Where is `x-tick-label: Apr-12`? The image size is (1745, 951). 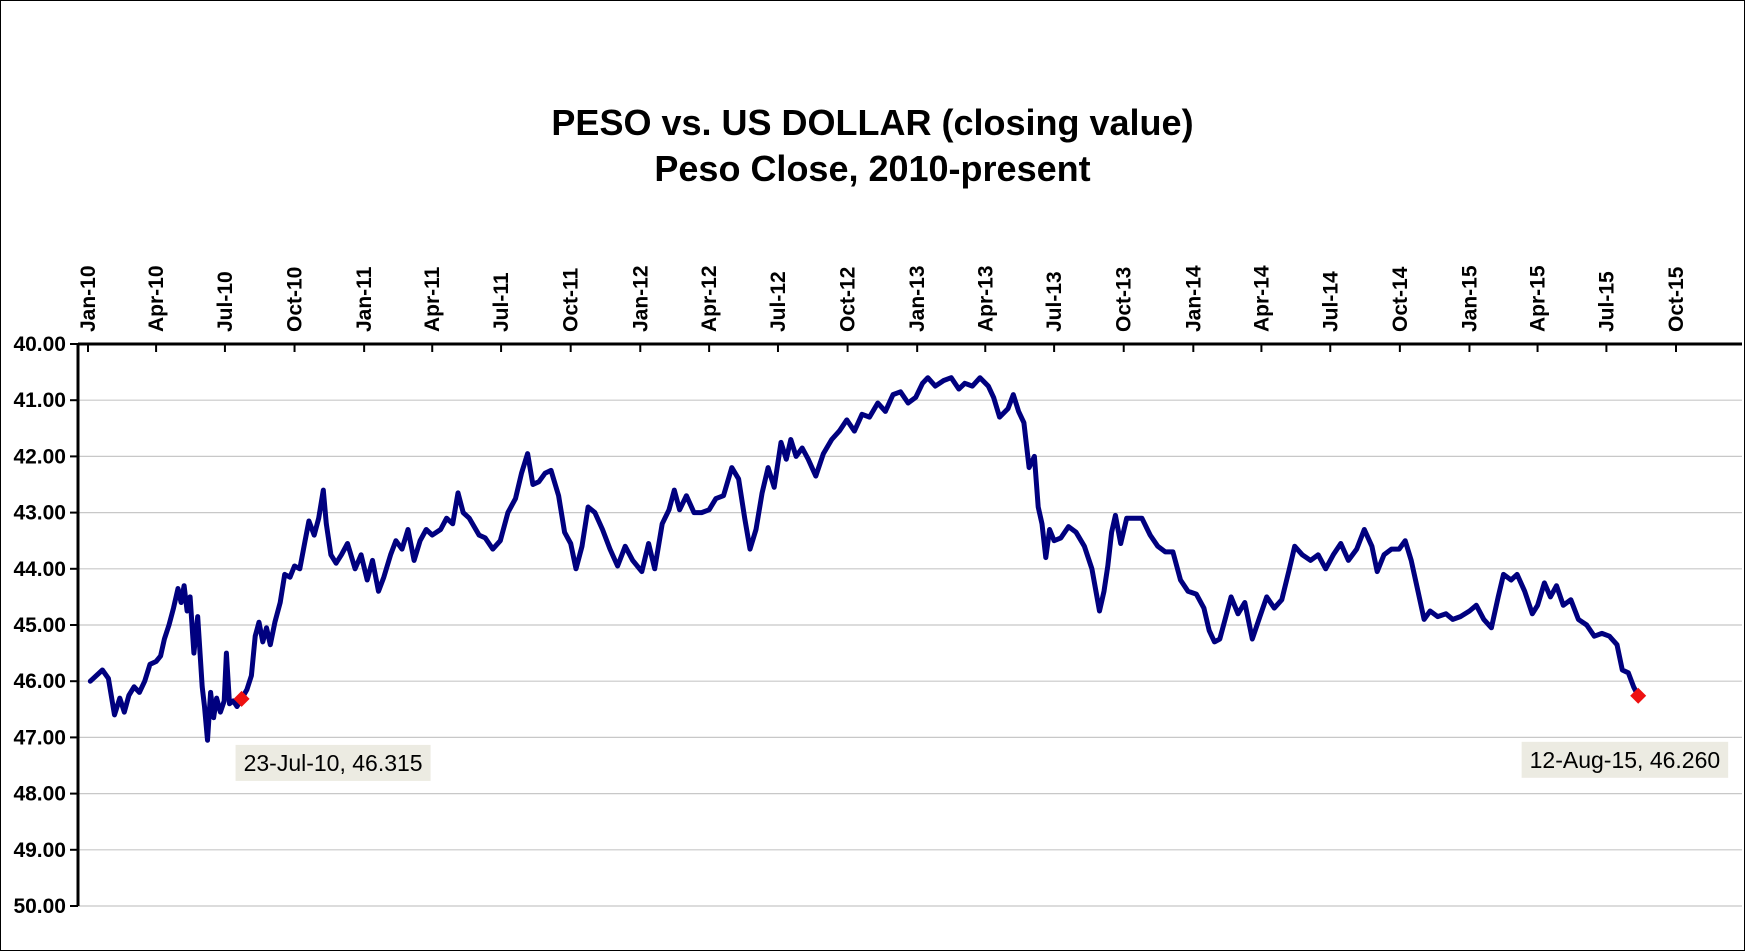 x-tick-label: Apr-12 is located at coordinates (709, 298).